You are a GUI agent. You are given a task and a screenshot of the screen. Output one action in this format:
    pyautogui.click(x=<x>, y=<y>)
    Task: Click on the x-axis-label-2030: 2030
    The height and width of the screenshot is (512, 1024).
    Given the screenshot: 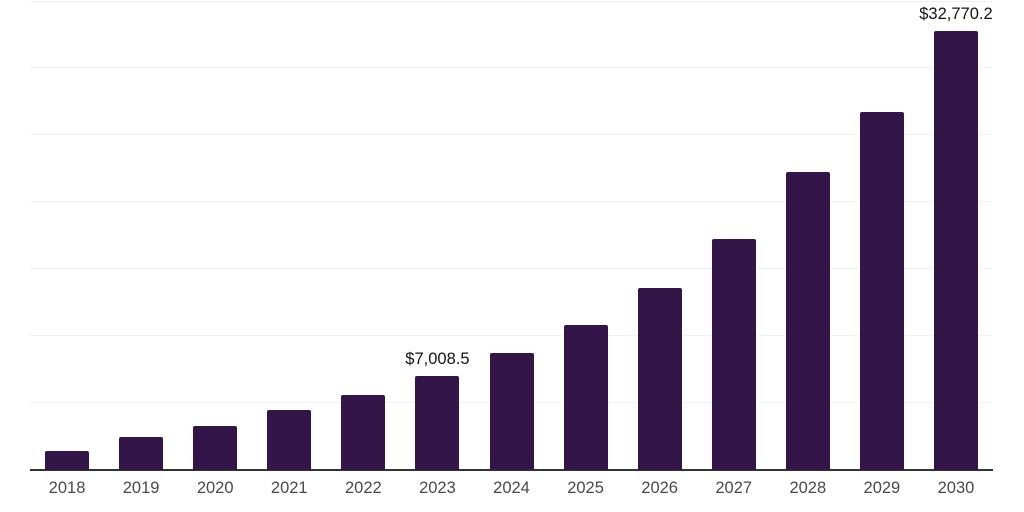 What is the action you would take?
    pyautogui.click(x=956, y=488)
    